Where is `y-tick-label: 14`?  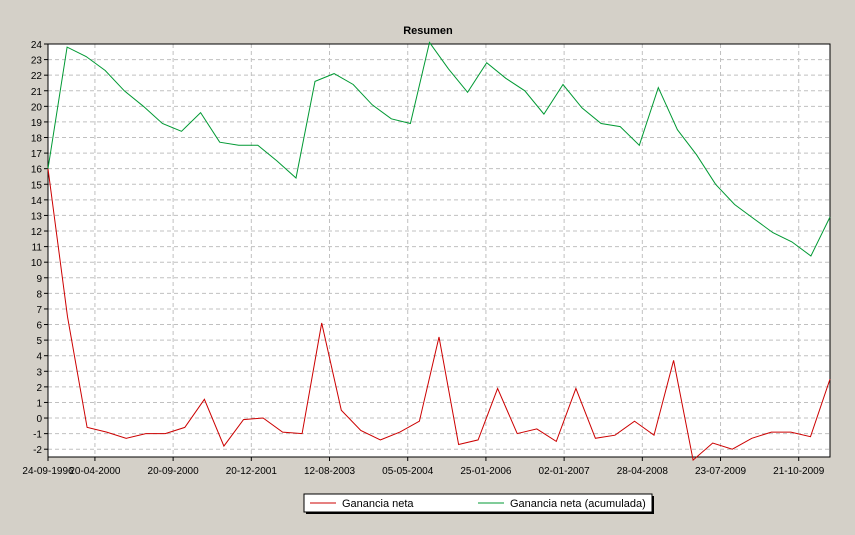 y-tick-label: 14 is located at coordinates (37, 201).